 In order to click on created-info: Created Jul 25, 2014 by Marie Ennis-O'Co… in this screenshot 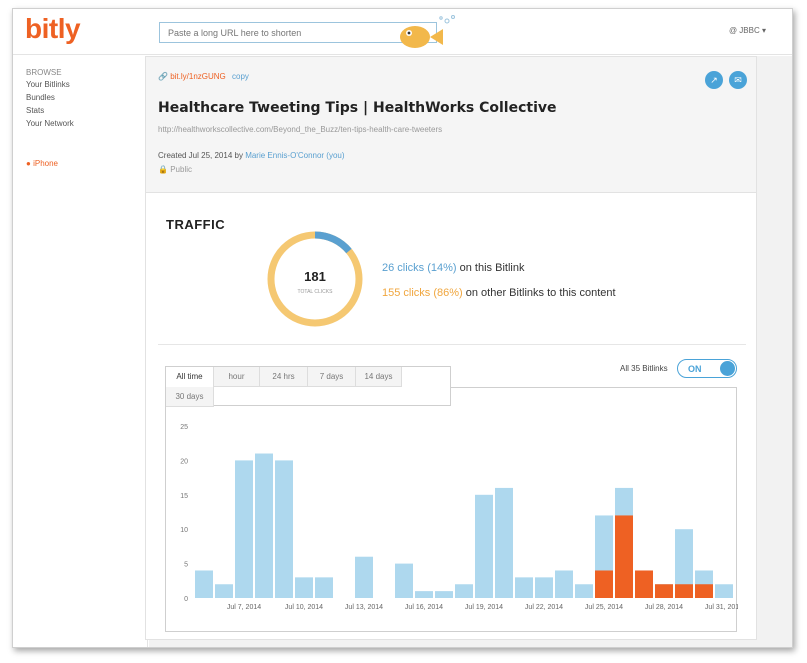, I will do `click(251, 155)`.